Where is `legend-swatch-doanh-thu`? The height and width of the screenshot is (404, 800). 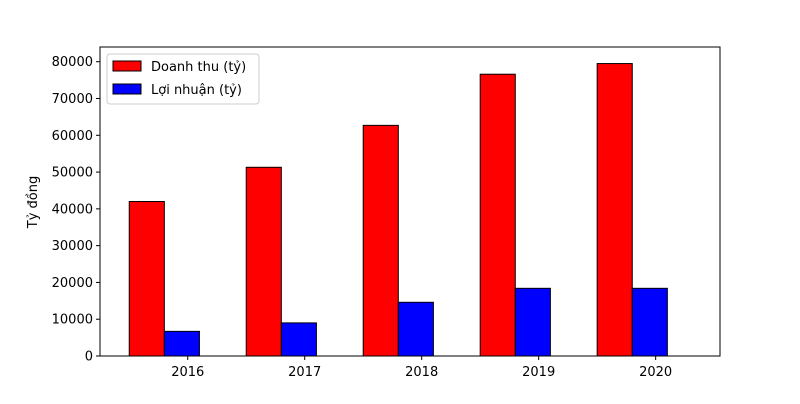 legend-swatch-doanh-thu is located at coordinates (127, 66).